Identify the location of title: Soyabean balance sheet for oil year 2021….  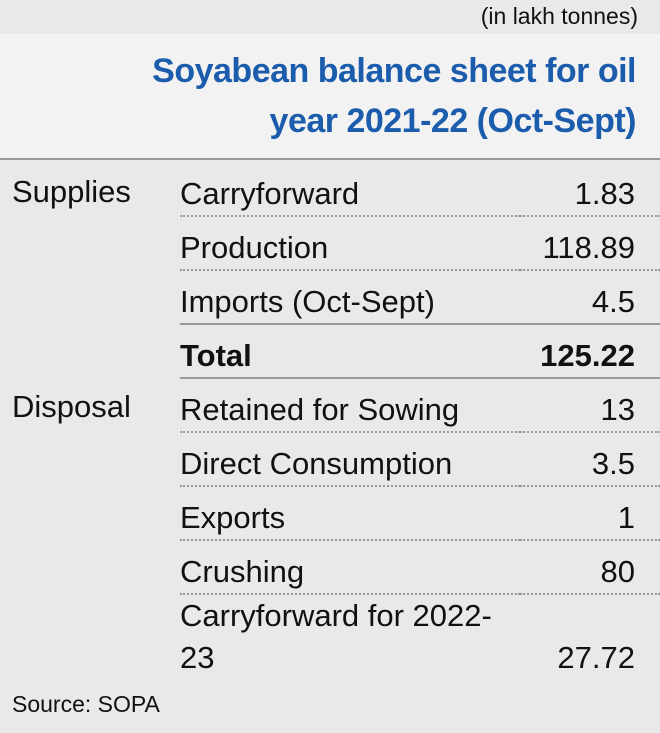
(394, 96).